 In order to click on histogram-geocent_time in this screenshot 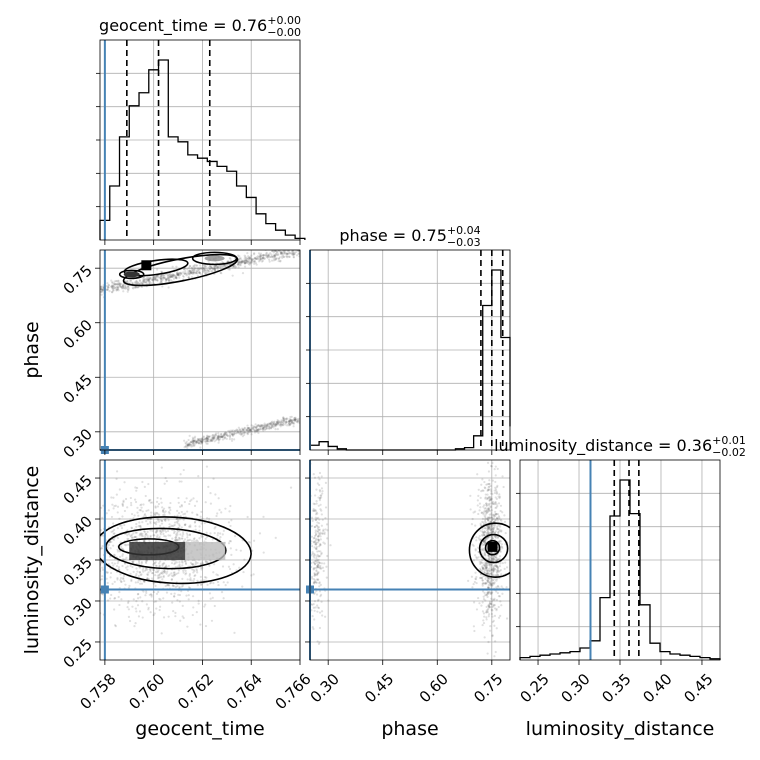, I will do `click(202, 149)`.